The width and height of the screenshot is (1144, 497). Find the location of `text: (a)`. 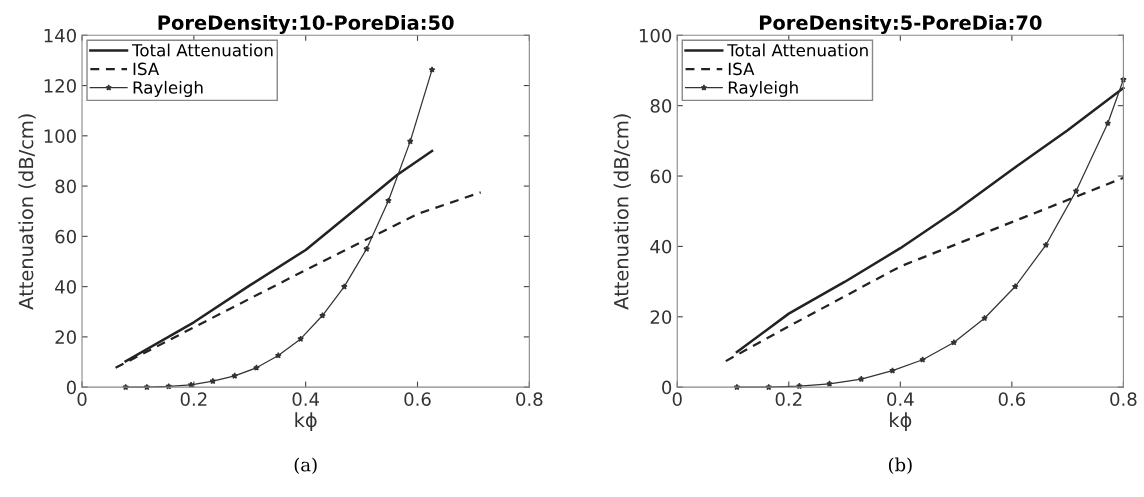

text: (a) is located at coordinates (305, 466).